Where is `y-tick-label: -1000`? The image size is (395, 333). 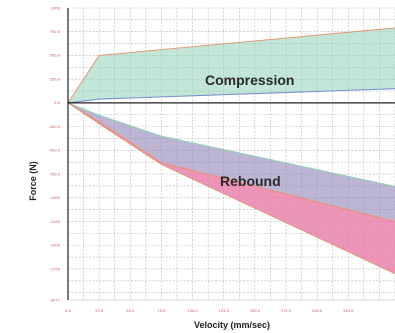 y-tick-label: -1000 is located at coordinates (55, 198).